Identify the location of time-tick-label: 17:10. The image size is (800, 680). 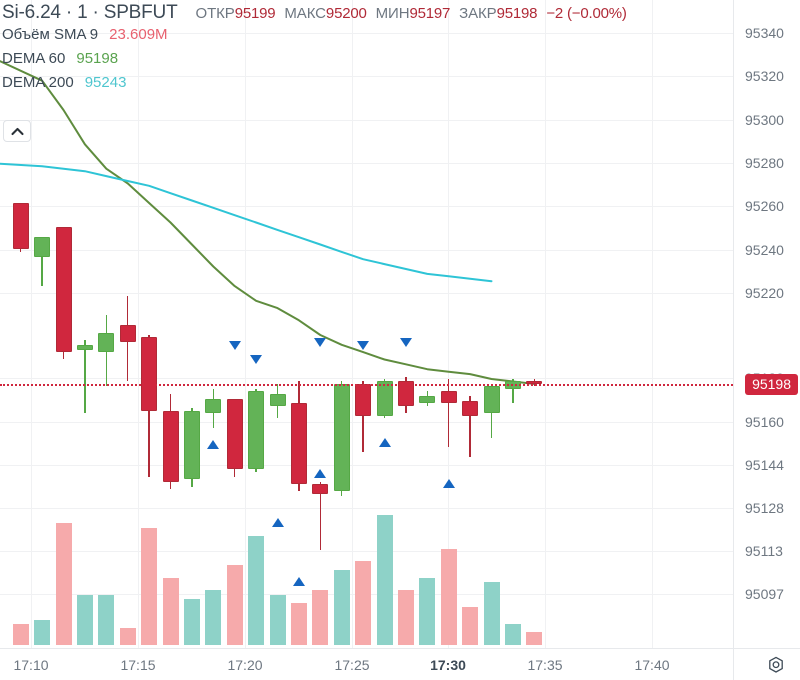
(31, 665).